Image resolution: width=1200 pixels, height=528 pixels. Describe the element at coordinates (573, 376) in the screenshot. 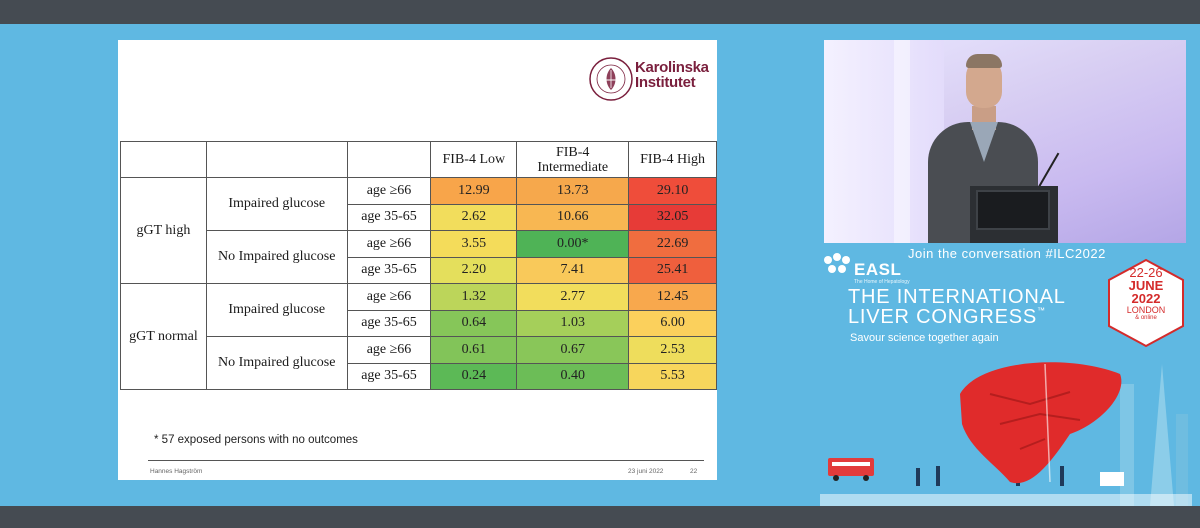

I see `value-fib4-intermediate: 0.40` at that location.